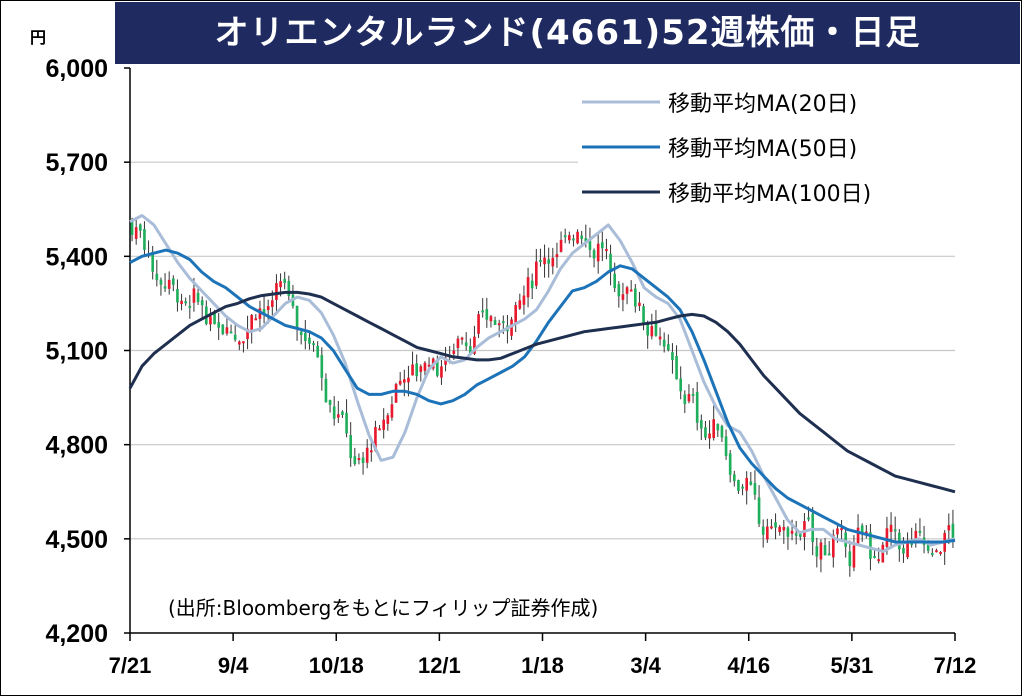 This screenshot has width=1024, height=698. What do you see at coordinates (748, 665) in the screenshot?
I see `x-tick-label: 4/16` at bounding box center [748, 665].